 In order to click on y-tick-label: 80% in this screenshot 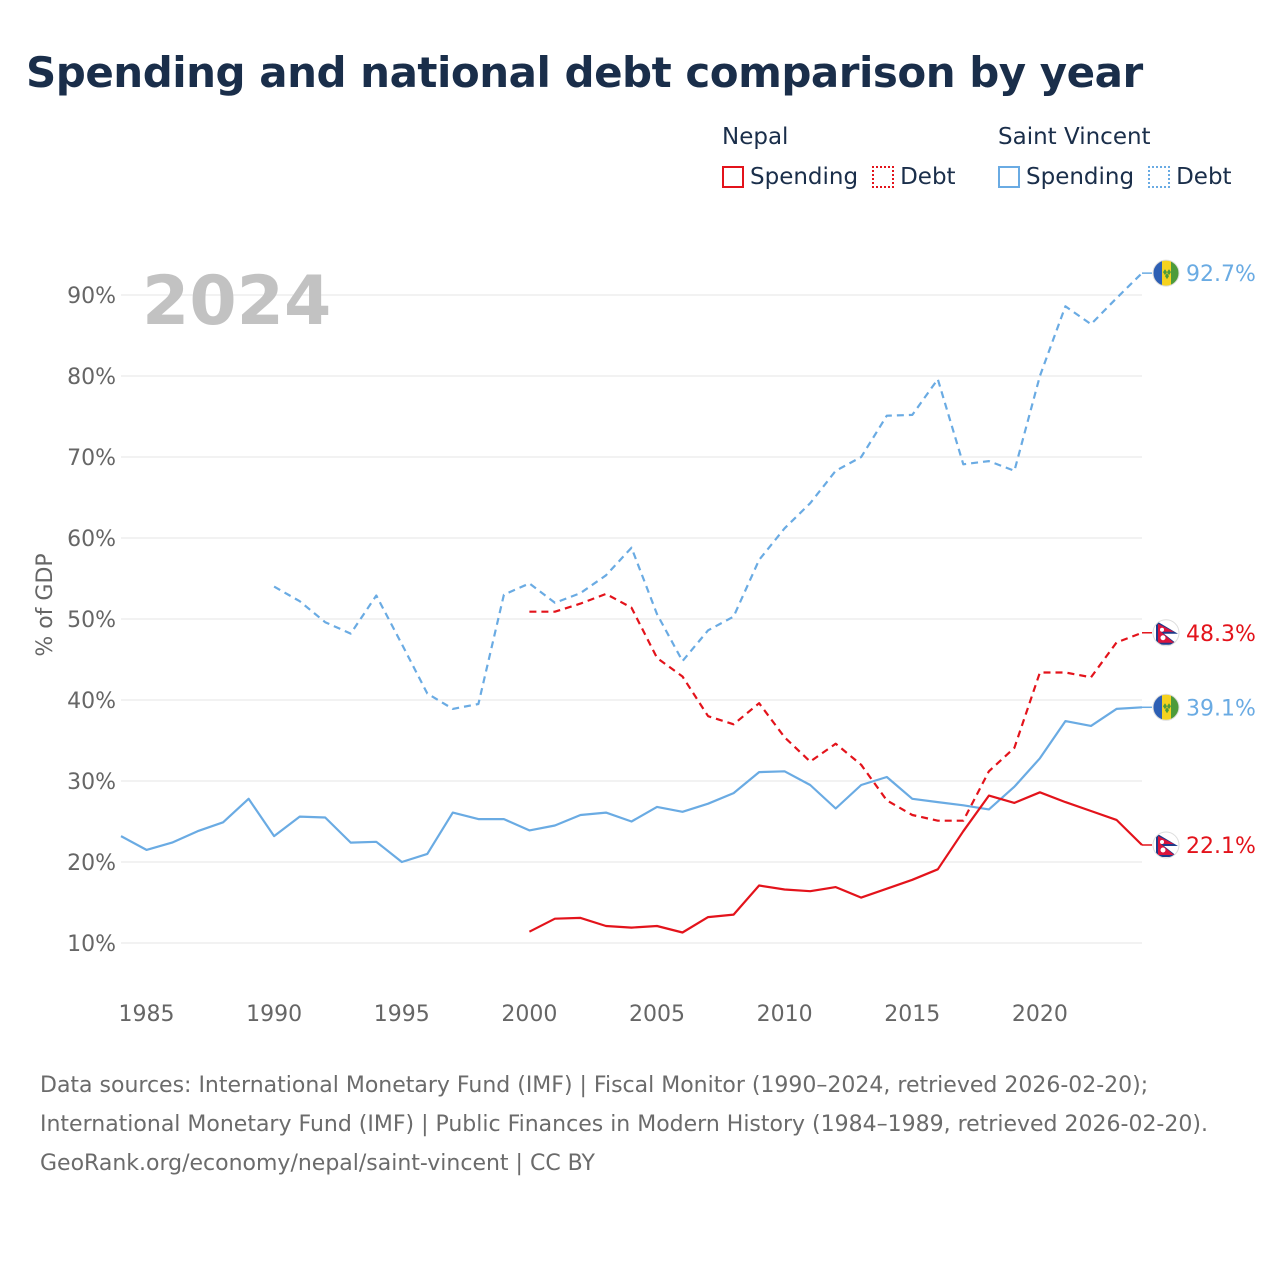, I will do `click(91, 377)`.